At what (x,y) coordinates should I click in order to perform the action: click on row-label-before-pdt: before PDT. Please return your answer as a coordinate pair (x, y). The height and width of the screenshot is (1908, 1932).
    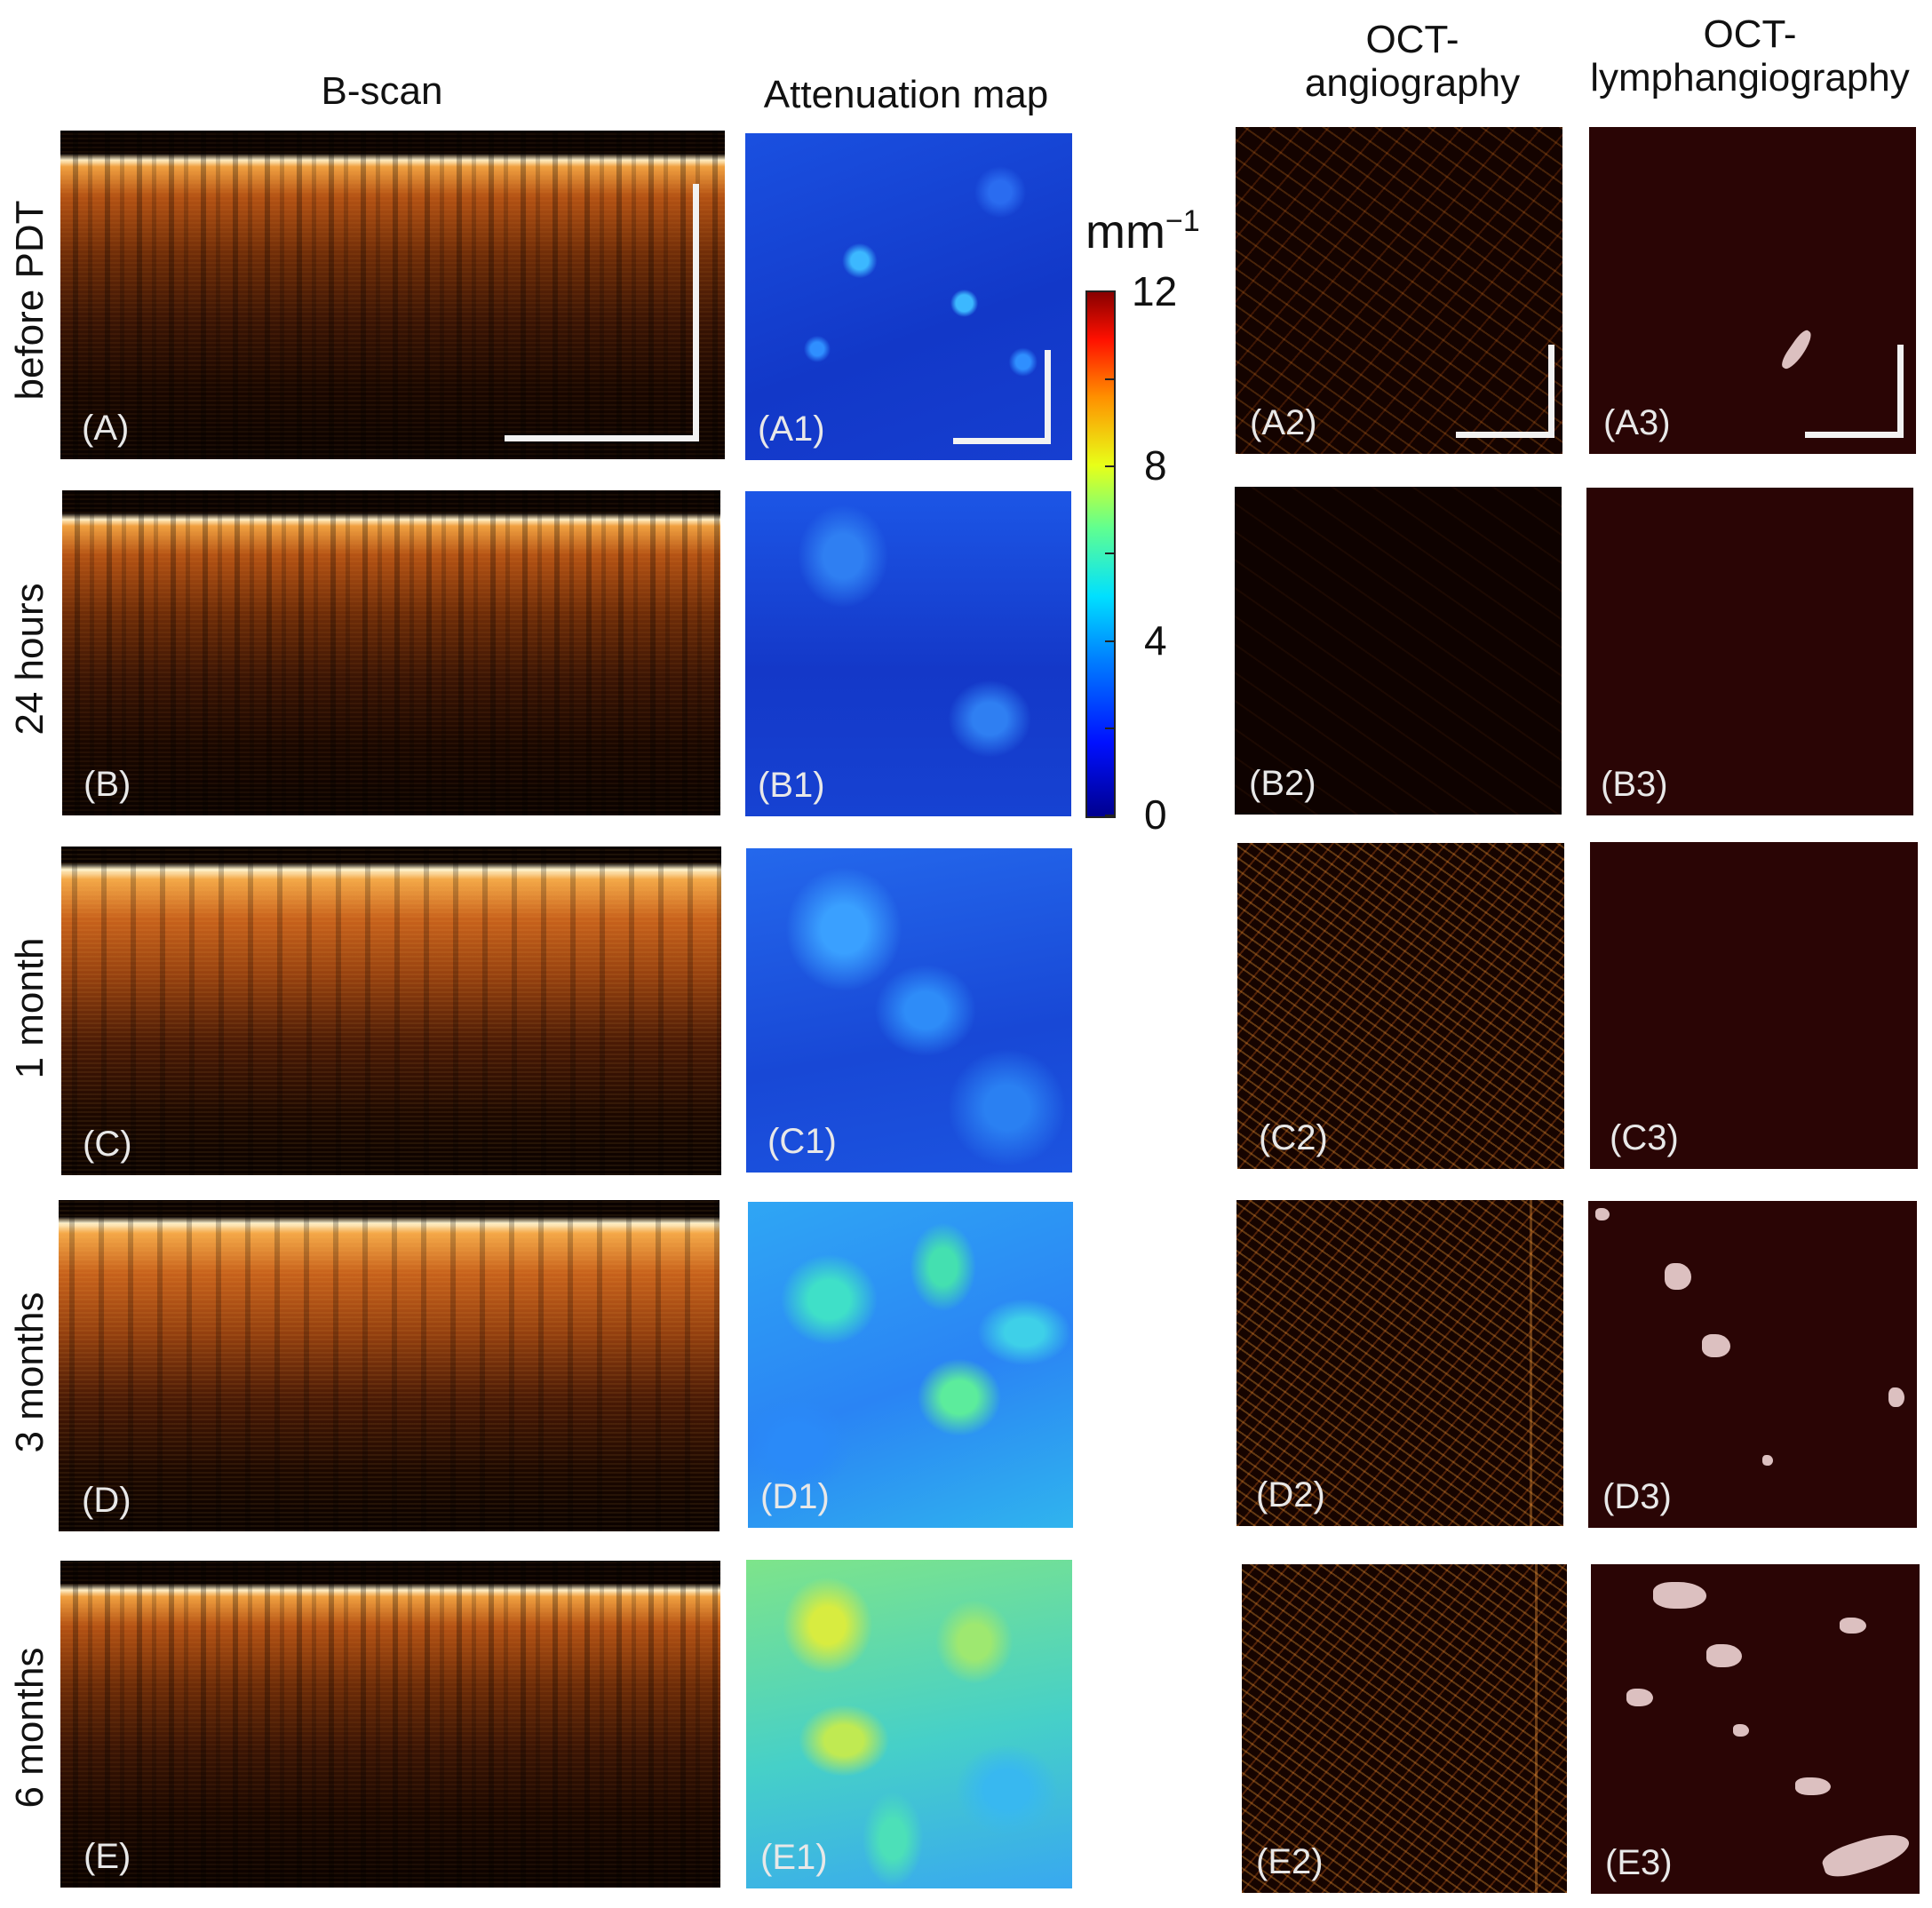
    Looking at the image, I should click on (30, 300).